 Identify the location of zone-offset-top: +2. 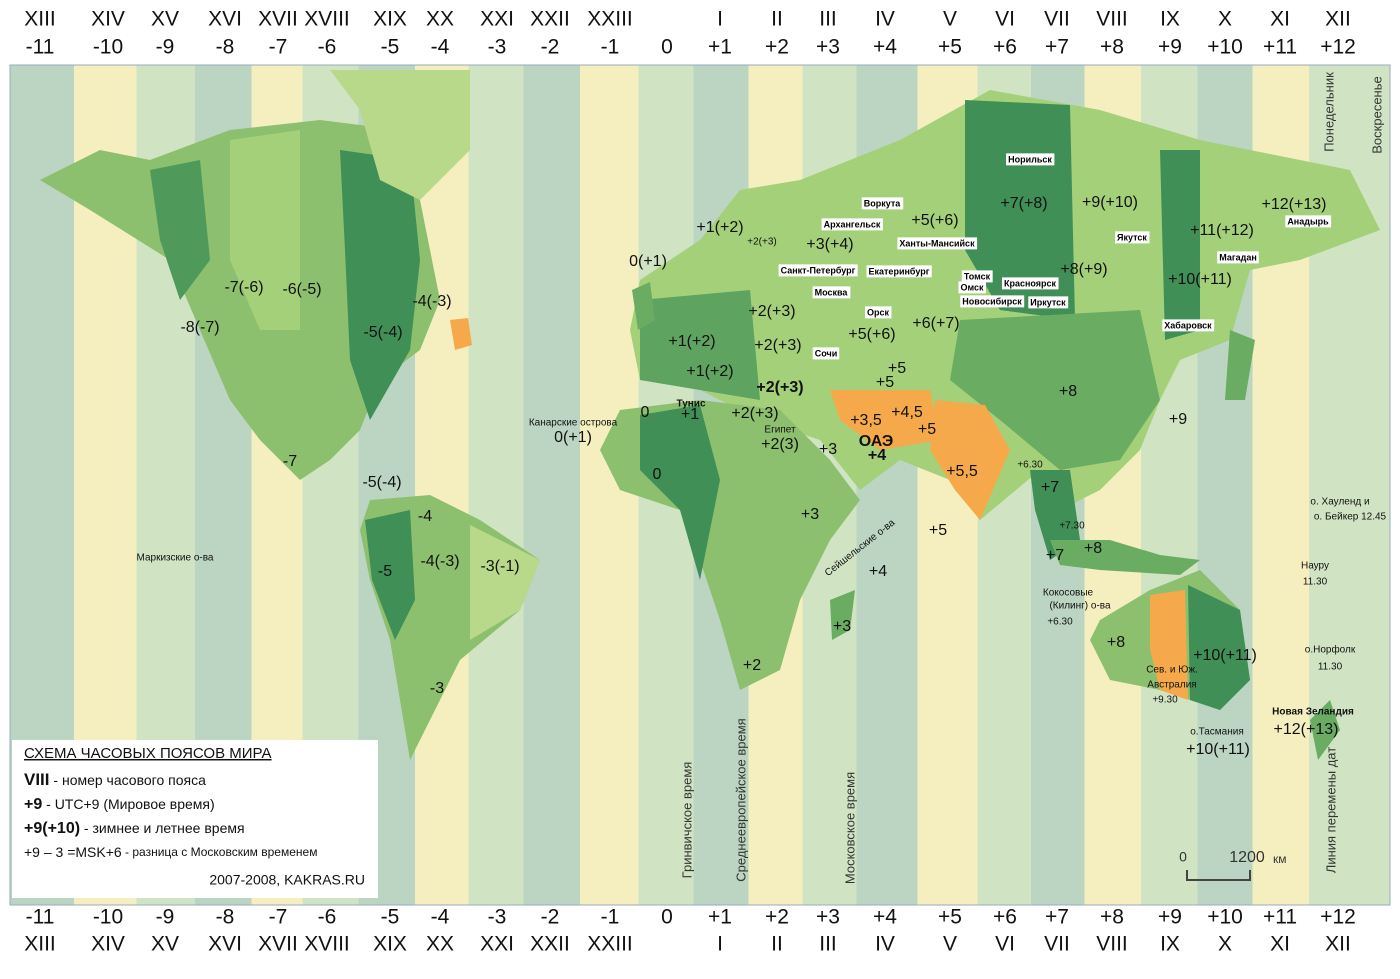
(777, 47).